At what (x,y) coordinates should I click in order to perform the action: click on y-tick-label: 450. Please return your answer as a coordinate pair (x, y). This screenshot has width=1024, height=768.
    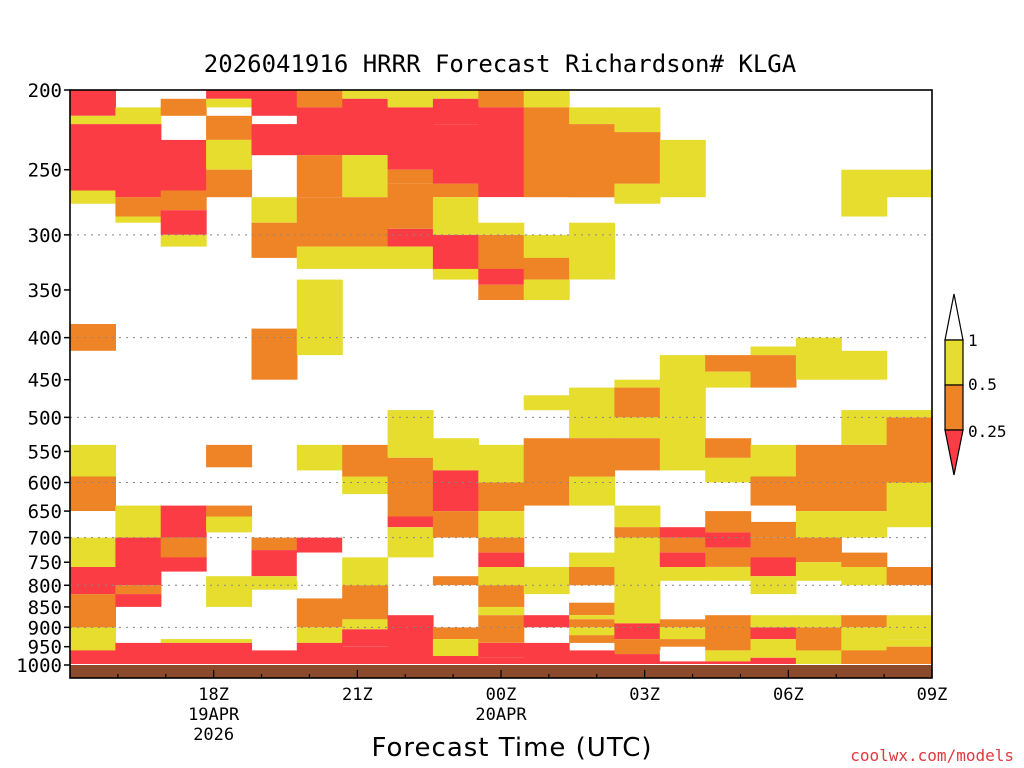
    Looking at the image, I should click on (45, 381).